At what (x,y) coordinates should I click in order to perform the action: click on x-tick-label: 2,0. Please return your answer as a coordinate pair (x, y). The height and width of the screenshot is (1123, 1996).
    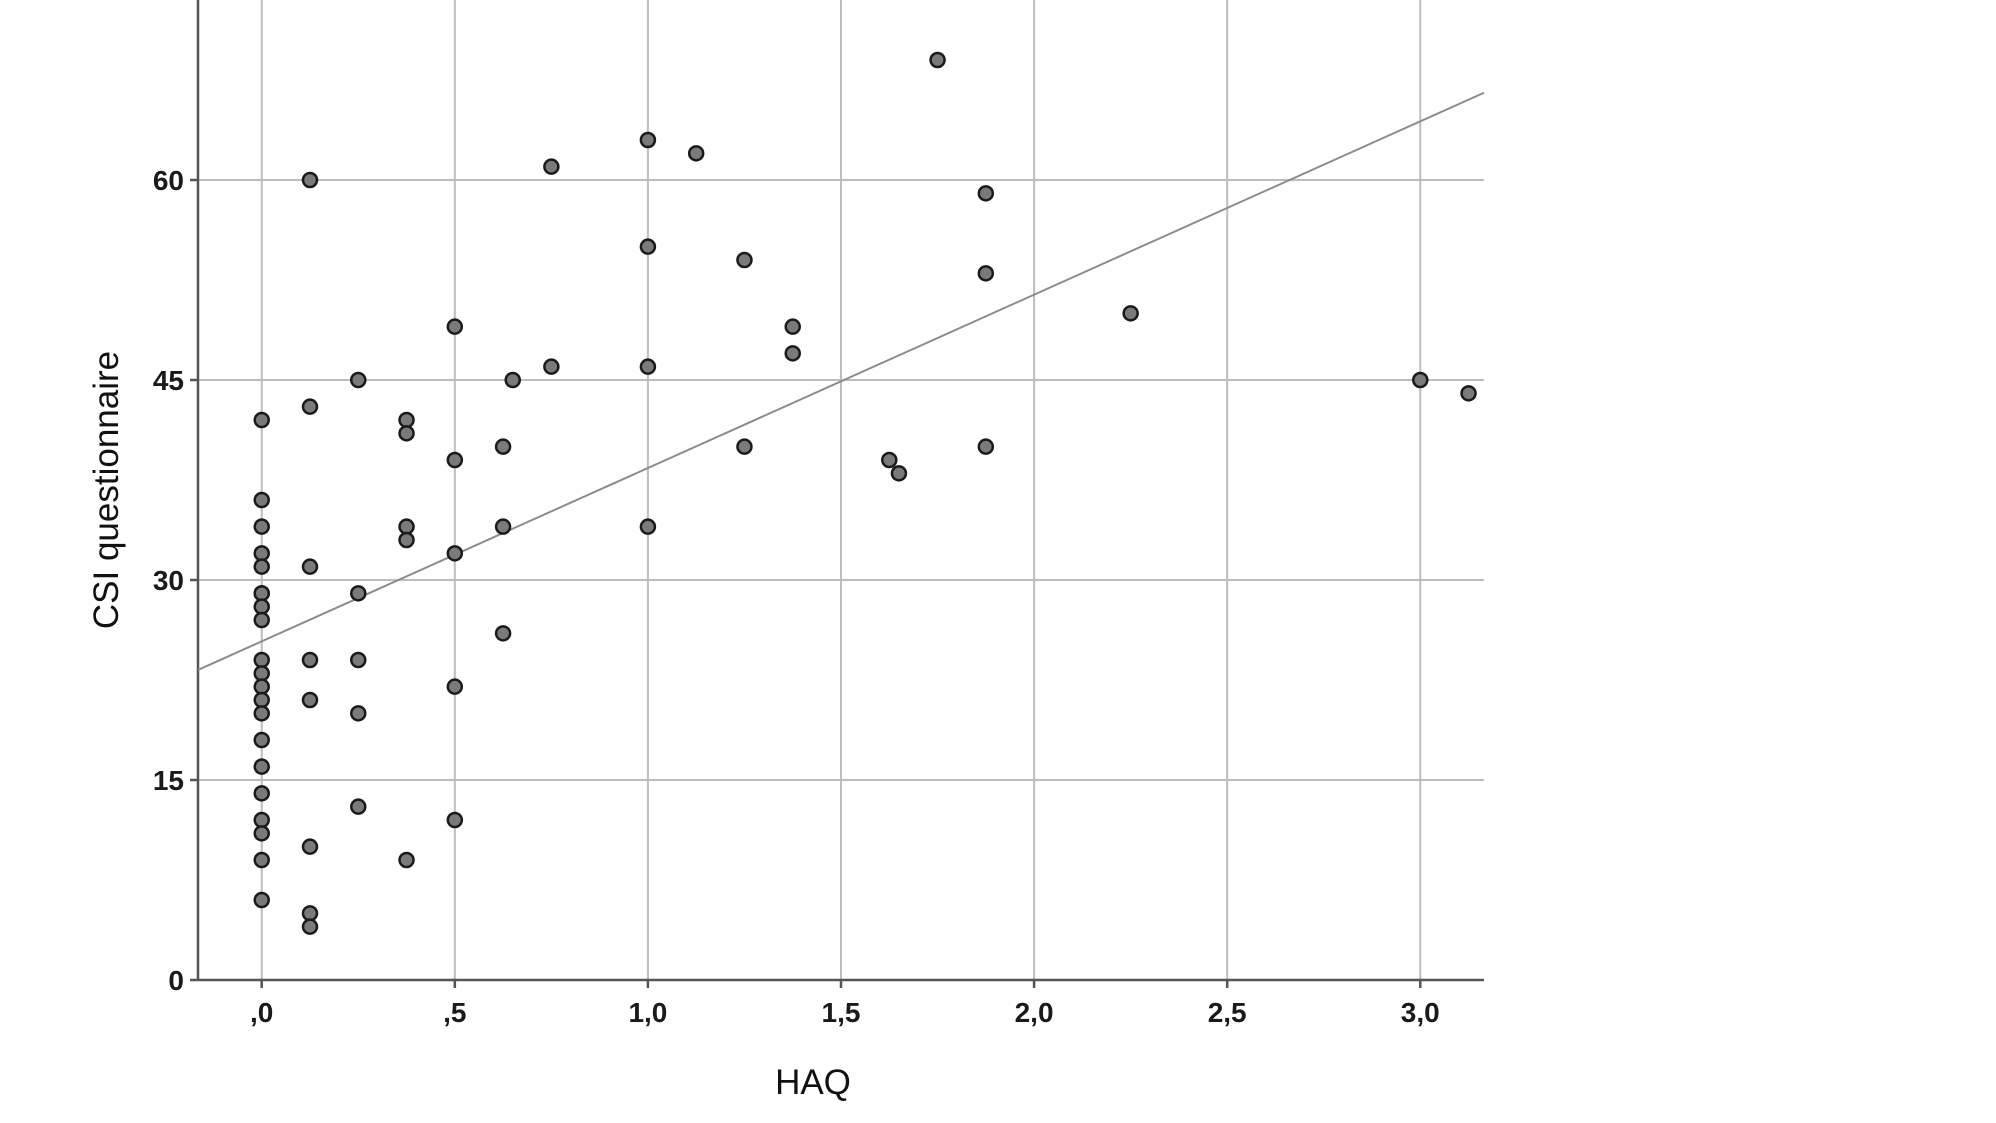
    Looking at the image, I should click on (1034, 1012).